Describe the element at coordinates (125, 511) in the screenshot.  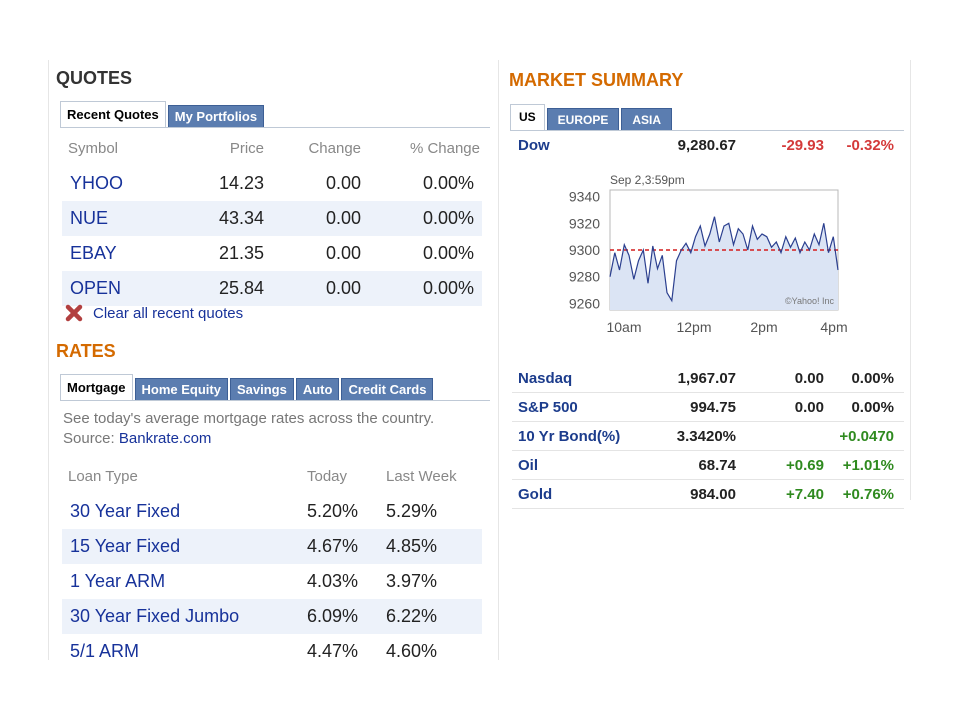
I see `loan-type-link: 30 Year Fixed` at that location.